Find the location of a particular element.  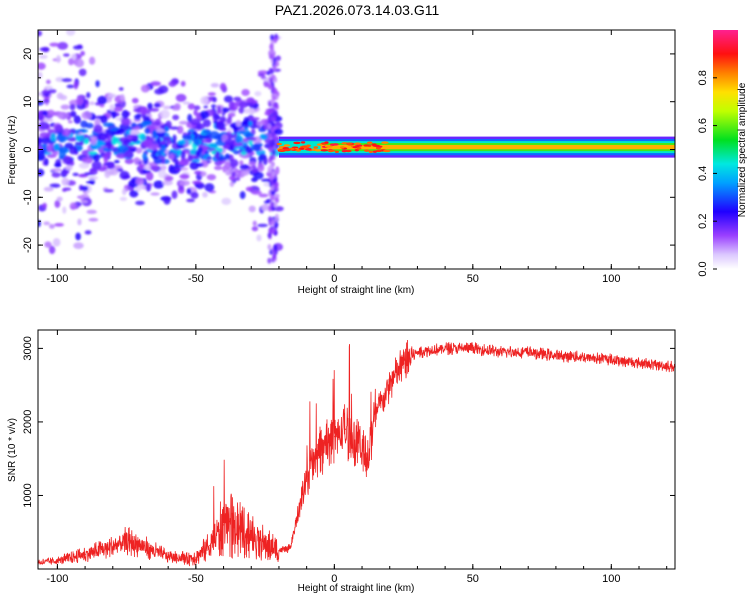

spectrogram-blobs is located at coordinates (161, 147).